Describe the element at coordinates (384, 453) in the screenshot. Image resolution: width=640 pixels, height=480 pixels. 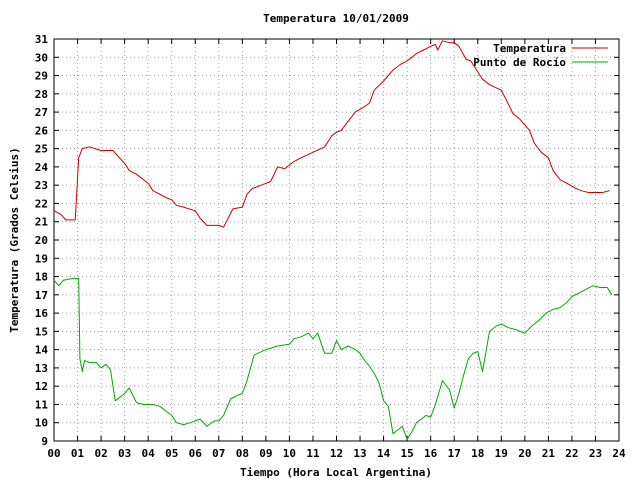
I see `x-tick-label: 14` at that location.